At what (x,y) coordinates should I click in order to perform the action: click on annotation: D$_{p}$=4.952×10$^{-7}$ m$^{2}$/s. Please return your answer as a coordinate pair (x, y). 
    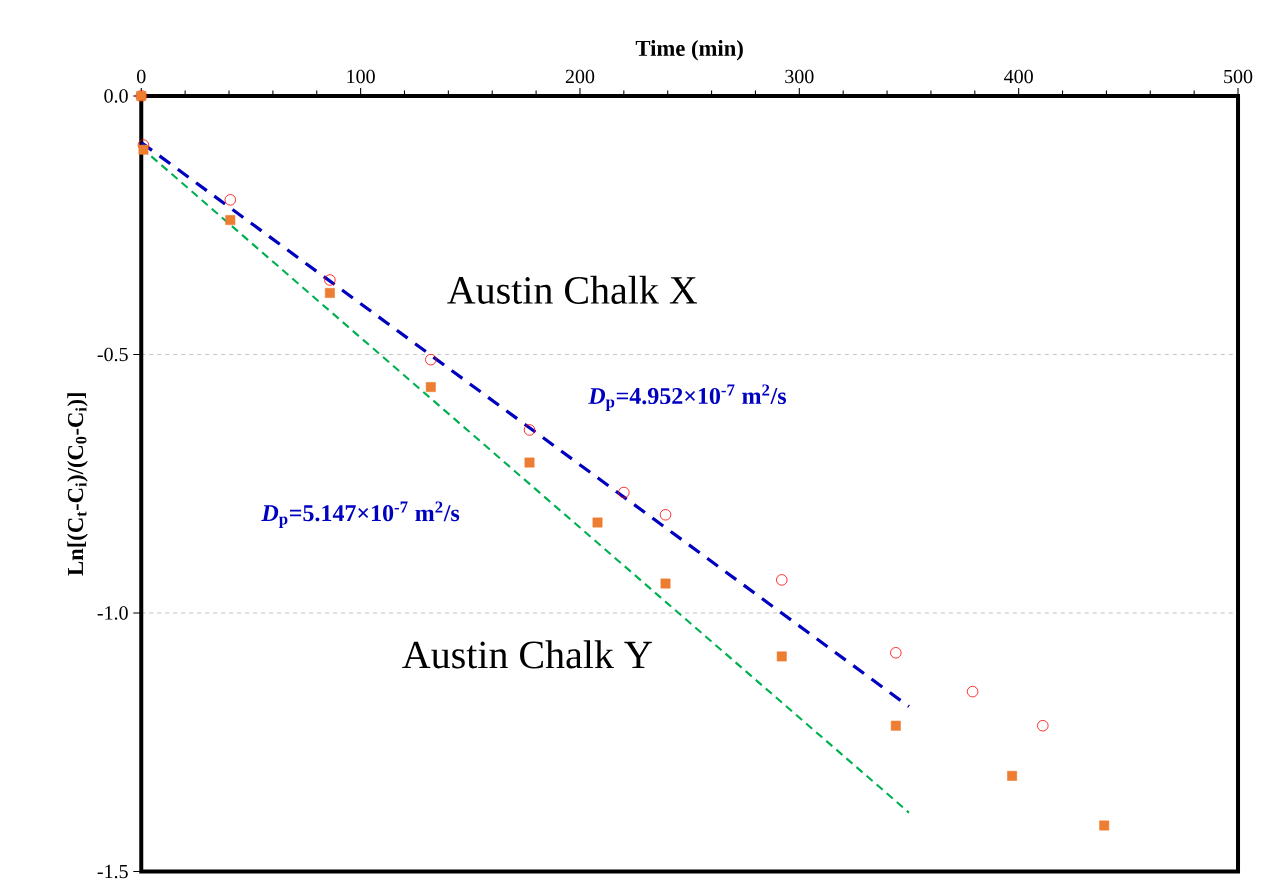
    Looking at the image, I should click on (687, 397).